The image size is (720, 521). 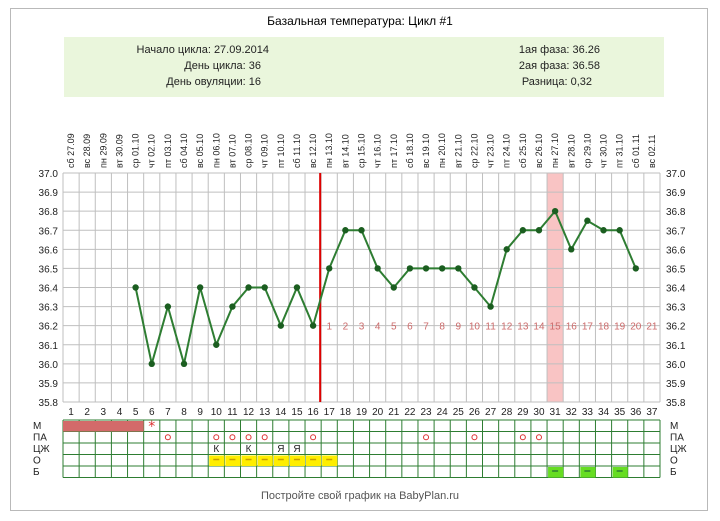 What do you see at coordinates (459, 327) in the screenshot?
I see `phase2-day-label: 9` at bounding box center [459, 327].